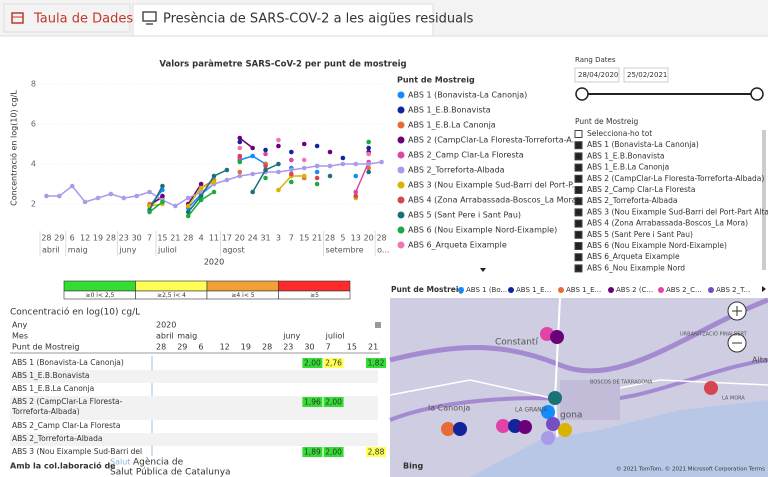 This screenshot has height=477, width=768. I want to click on slicer-item: ABS 6_Arqueta Eixample, so click(633, 256).